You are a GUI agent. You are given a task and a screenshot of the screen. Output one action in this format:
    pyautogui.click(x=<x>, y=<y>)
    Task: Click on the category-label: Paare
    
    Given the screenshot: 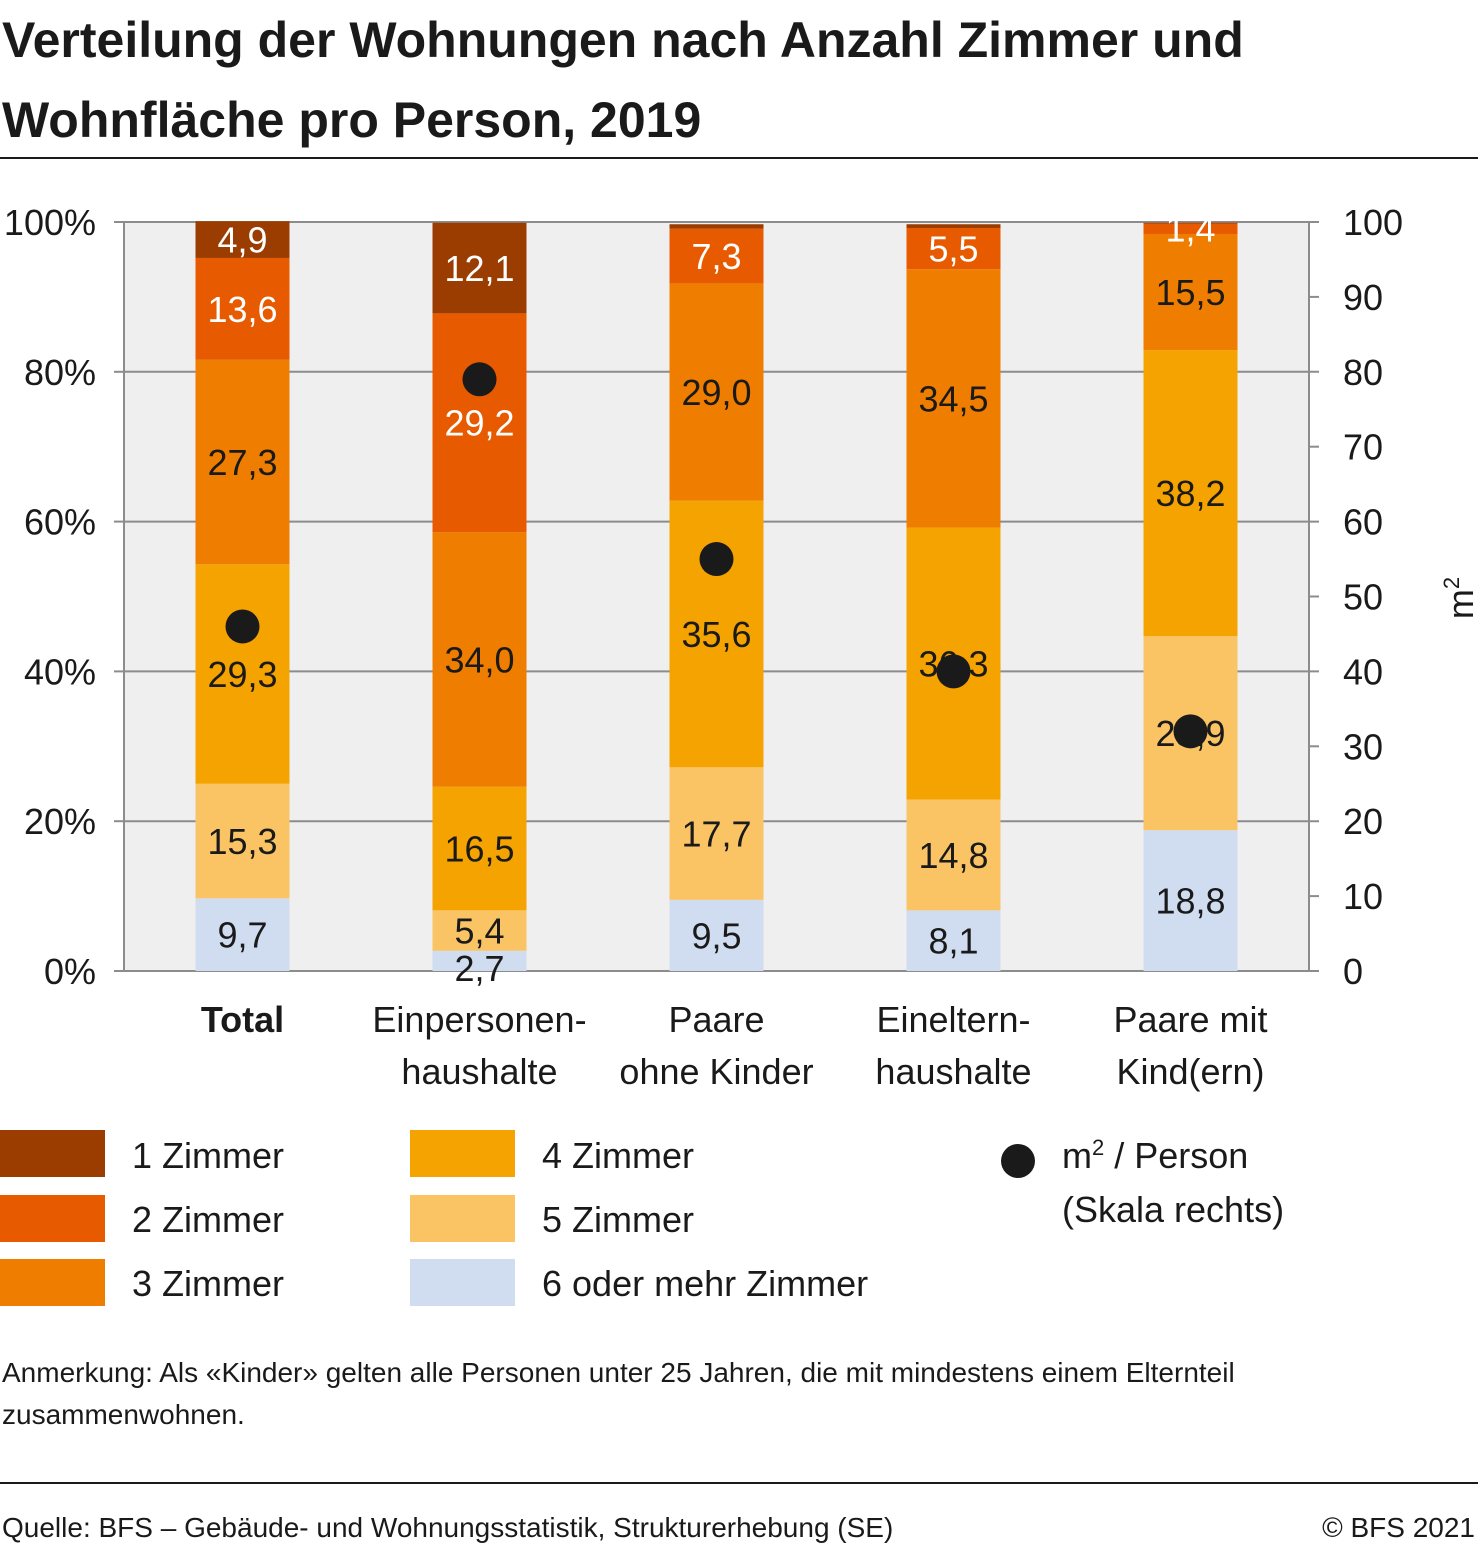 What is the action you would take?
    pyautogui.click(x=716, y=1019)
    